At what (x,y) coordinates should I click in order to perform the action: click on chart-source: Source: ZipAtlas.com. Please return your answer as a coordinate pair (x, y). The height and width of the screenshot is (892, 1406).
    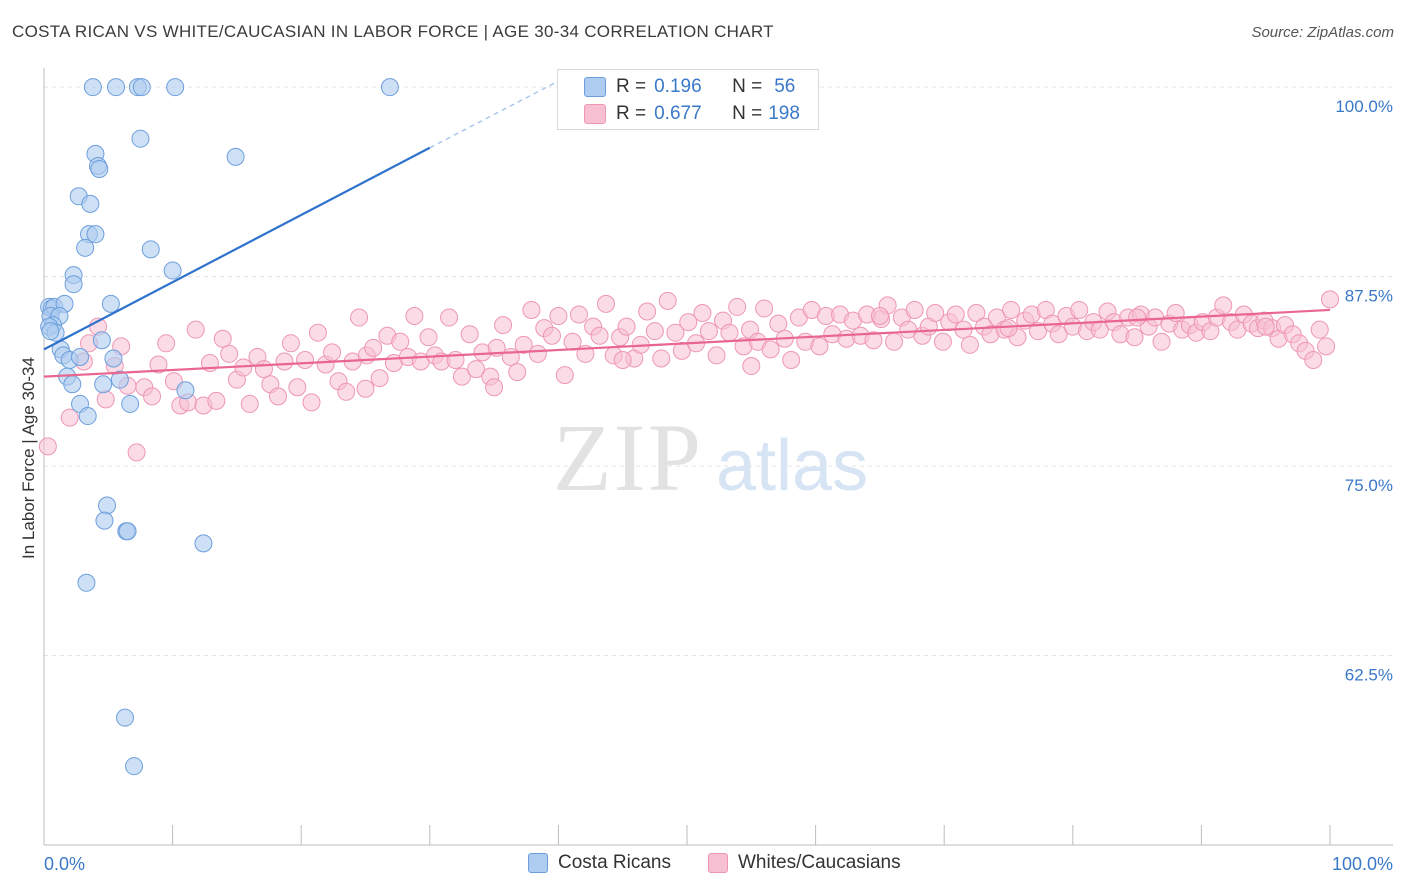
    Looking at the image, I should click on (1322, 32).